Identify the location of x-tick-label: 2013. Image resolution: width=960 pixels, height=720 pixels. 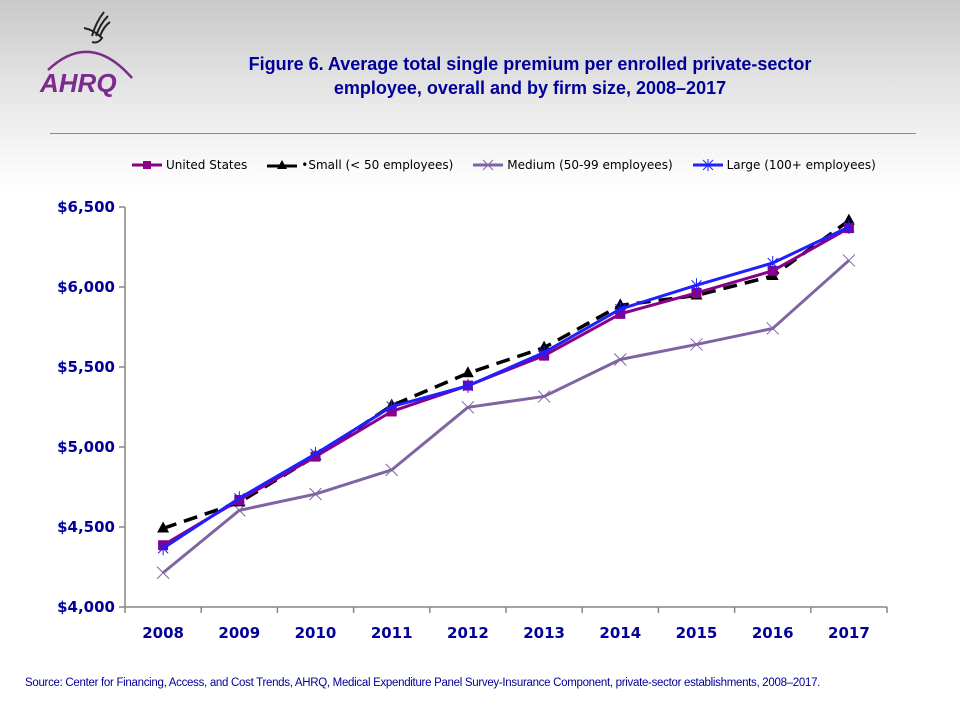
(544, 633).